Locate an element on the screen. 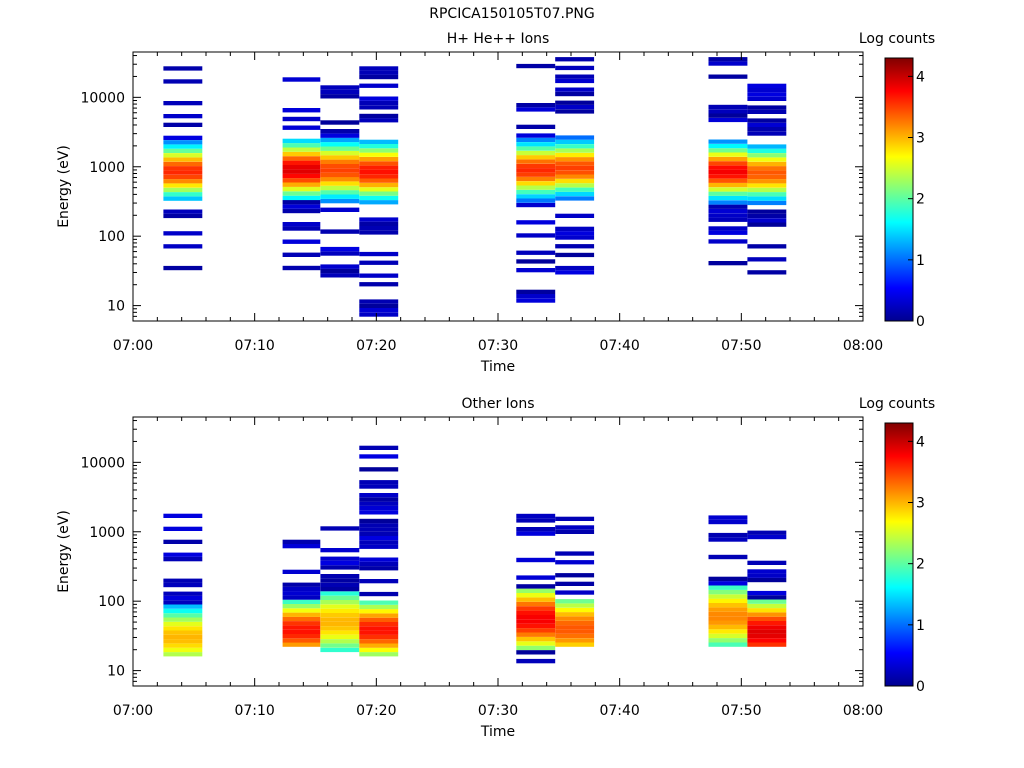  colorbar-tick-label: 2 is located at coordinates (920, 200).